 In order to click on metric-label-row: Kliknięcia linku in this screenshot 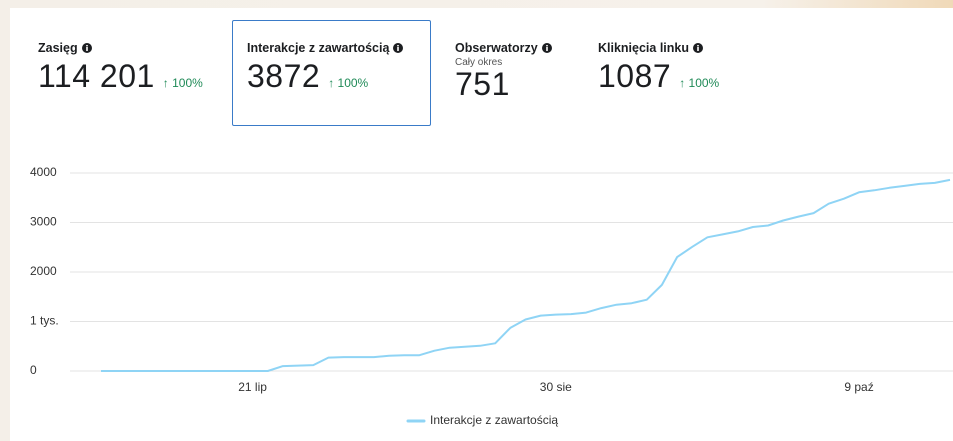, I will do `click(658, 48)`.